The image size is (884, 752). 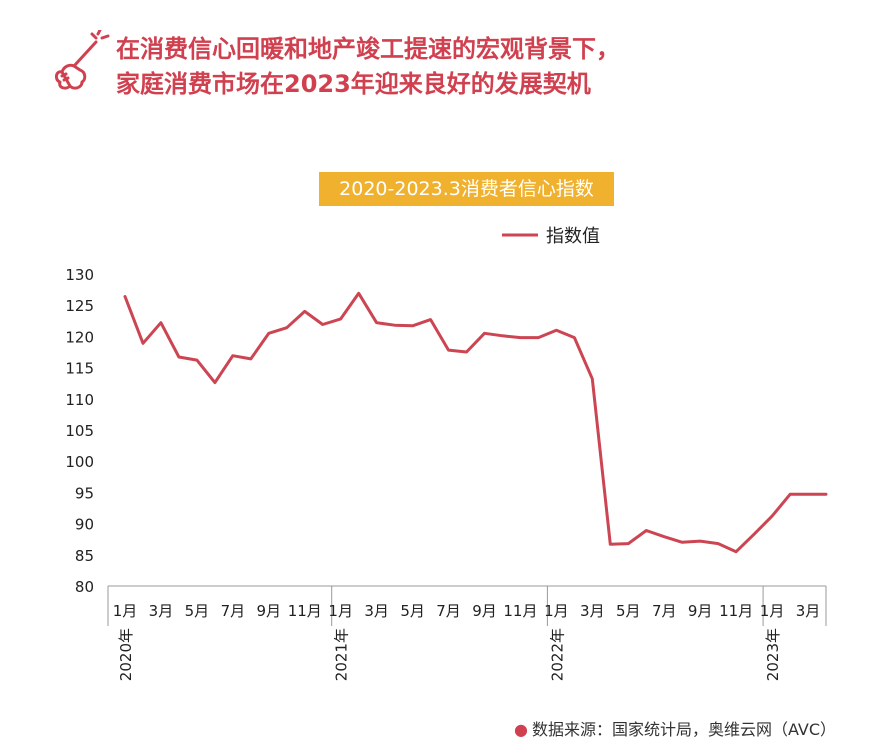 I want to click on chart-legend: 指数值, so click(x=551, y=236).